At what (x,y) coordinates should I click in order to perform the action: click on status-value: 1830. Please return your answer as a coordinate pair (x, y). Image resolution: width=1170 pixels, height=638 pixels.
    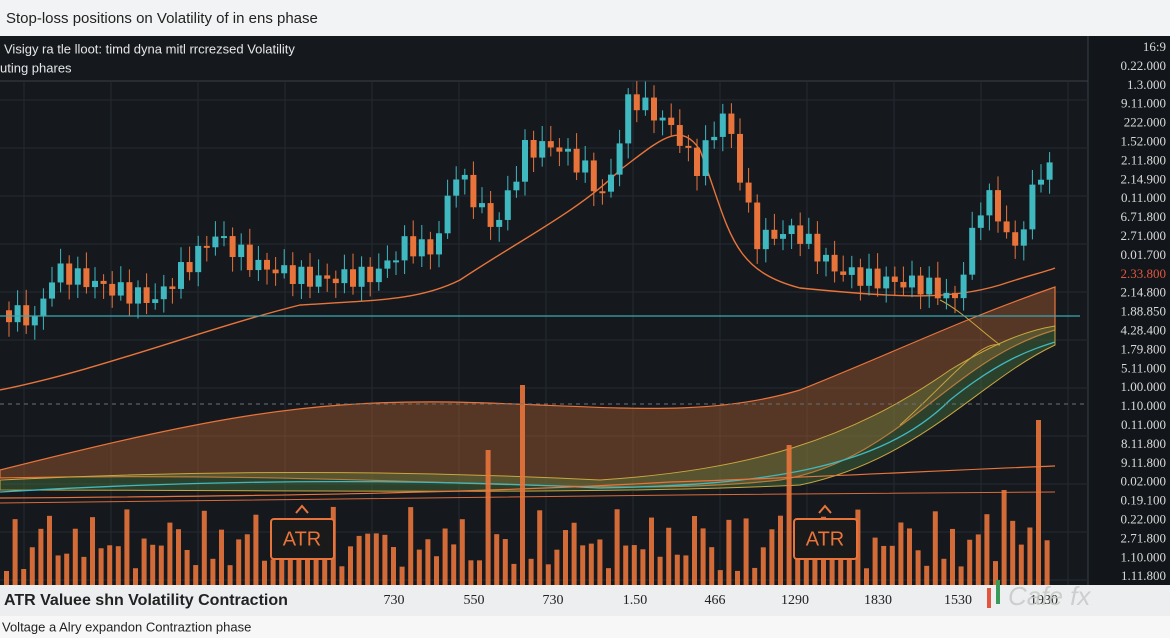
    Looking at the image, I should click on (878, 600).